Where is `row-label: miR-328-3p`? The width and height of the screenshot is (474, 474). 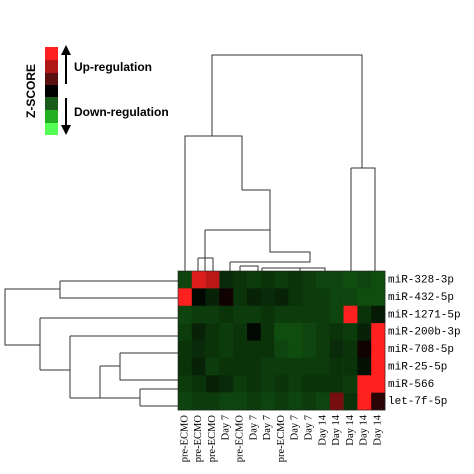 row-label: miR-328-3p is located at coordinates (421, 281).